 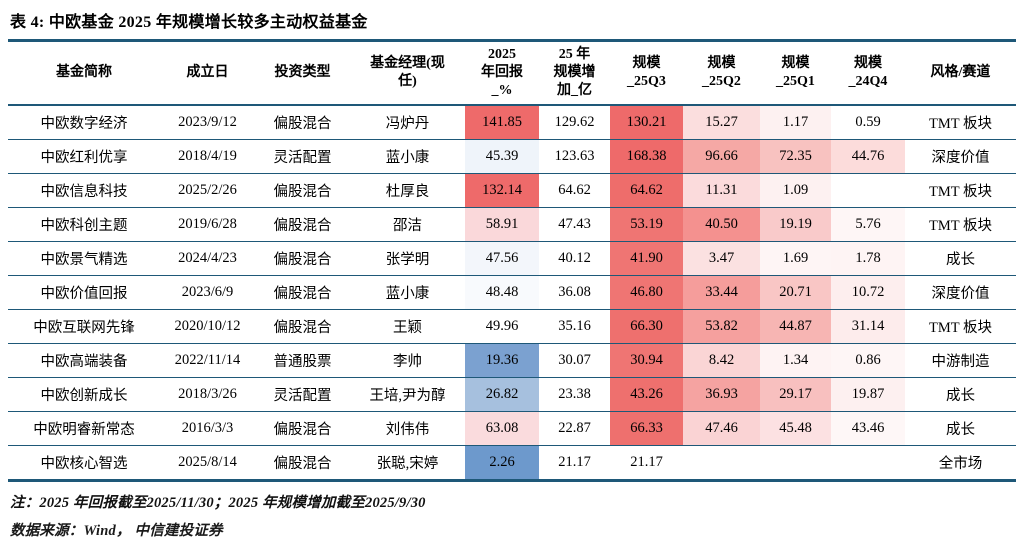 What do you see at coordinates (868, 122) in the screenshot?
I see `cell-scale-24q4: 0.59` at bounding box center [868, 122].